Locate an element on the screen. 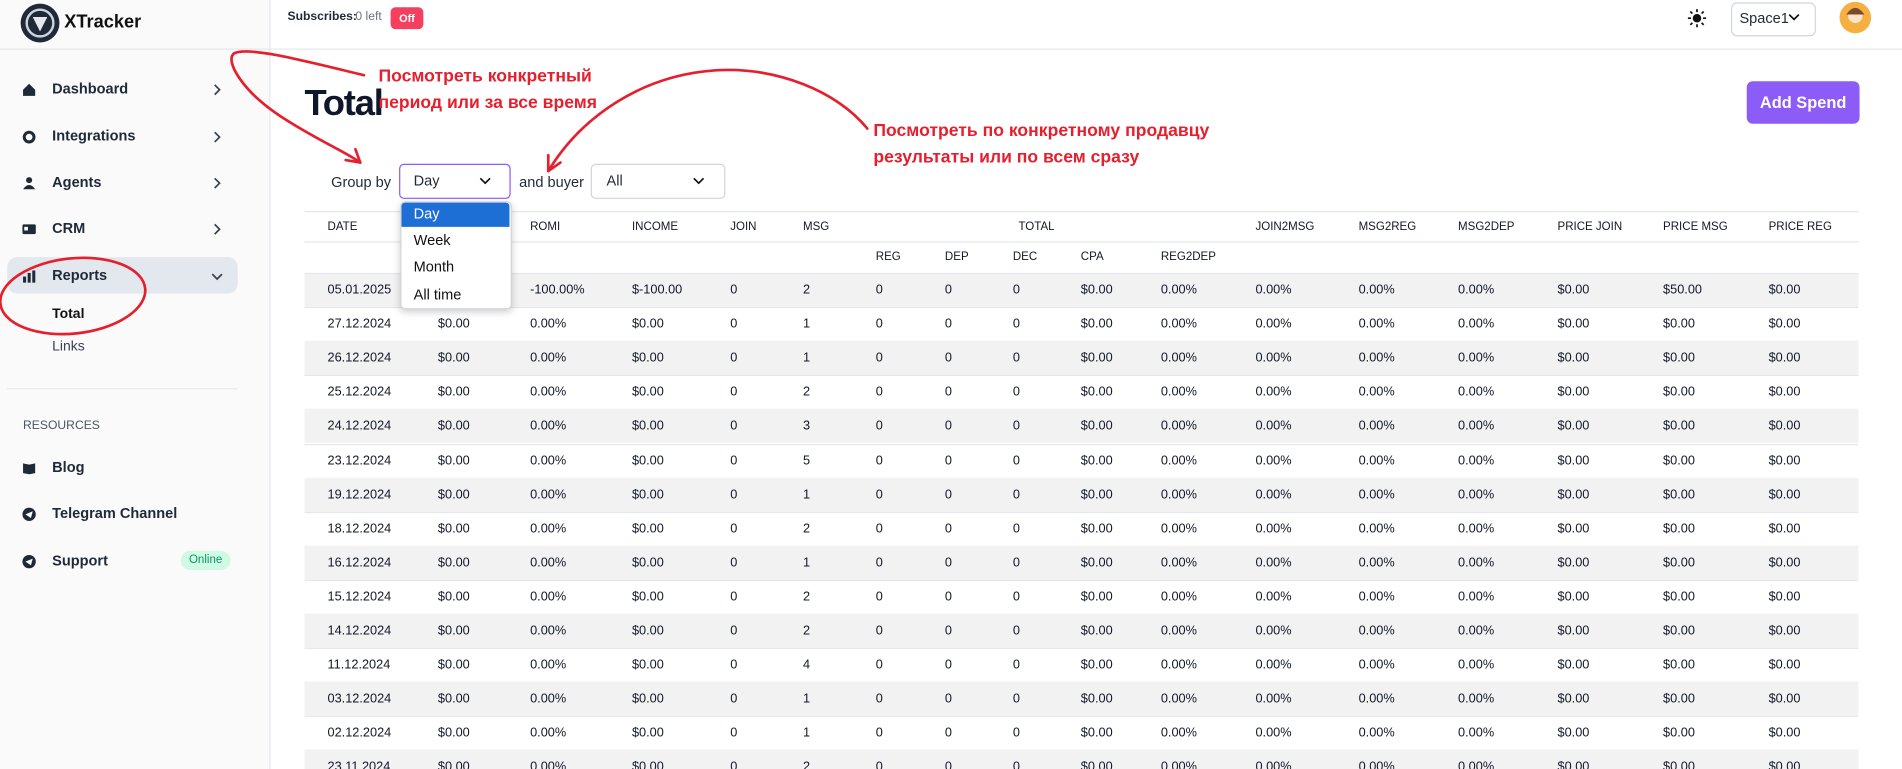  nav-item: CRM is located at coordinates (69, 228).